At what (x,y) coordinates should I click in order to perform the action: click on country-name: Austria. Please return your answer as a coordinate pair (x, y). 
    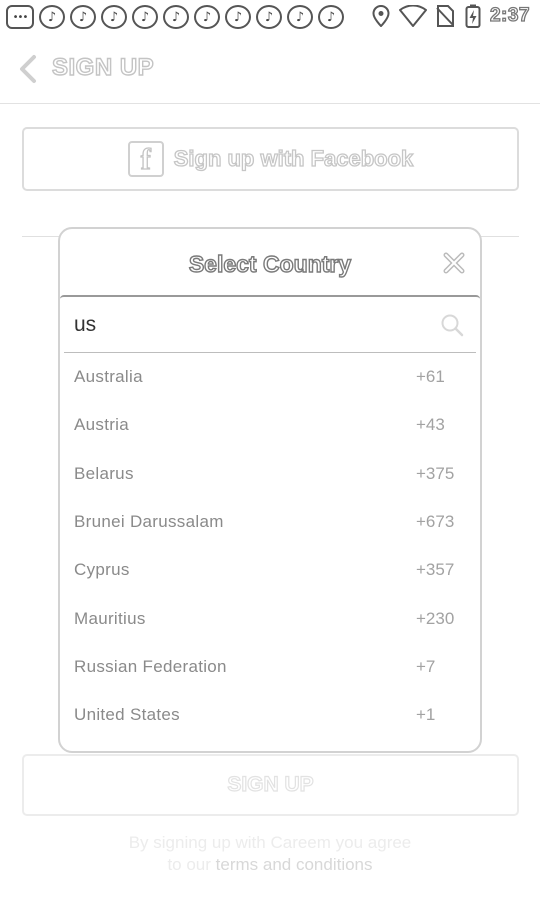
    Looking at the image, I should click on (102, 425).